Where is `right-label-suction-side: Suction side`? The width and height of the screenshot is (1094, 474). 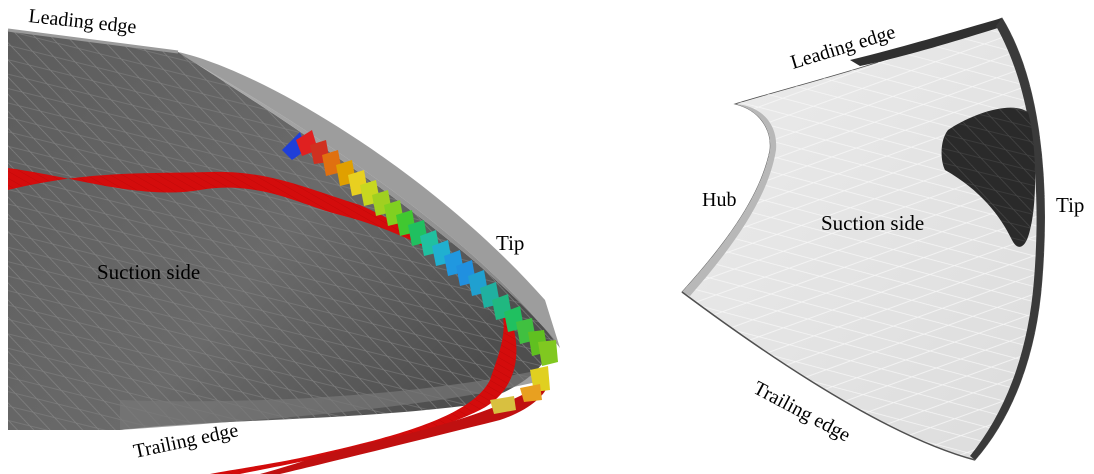
right-label-suction-side: Suction side is located at coordinates (872, 223).